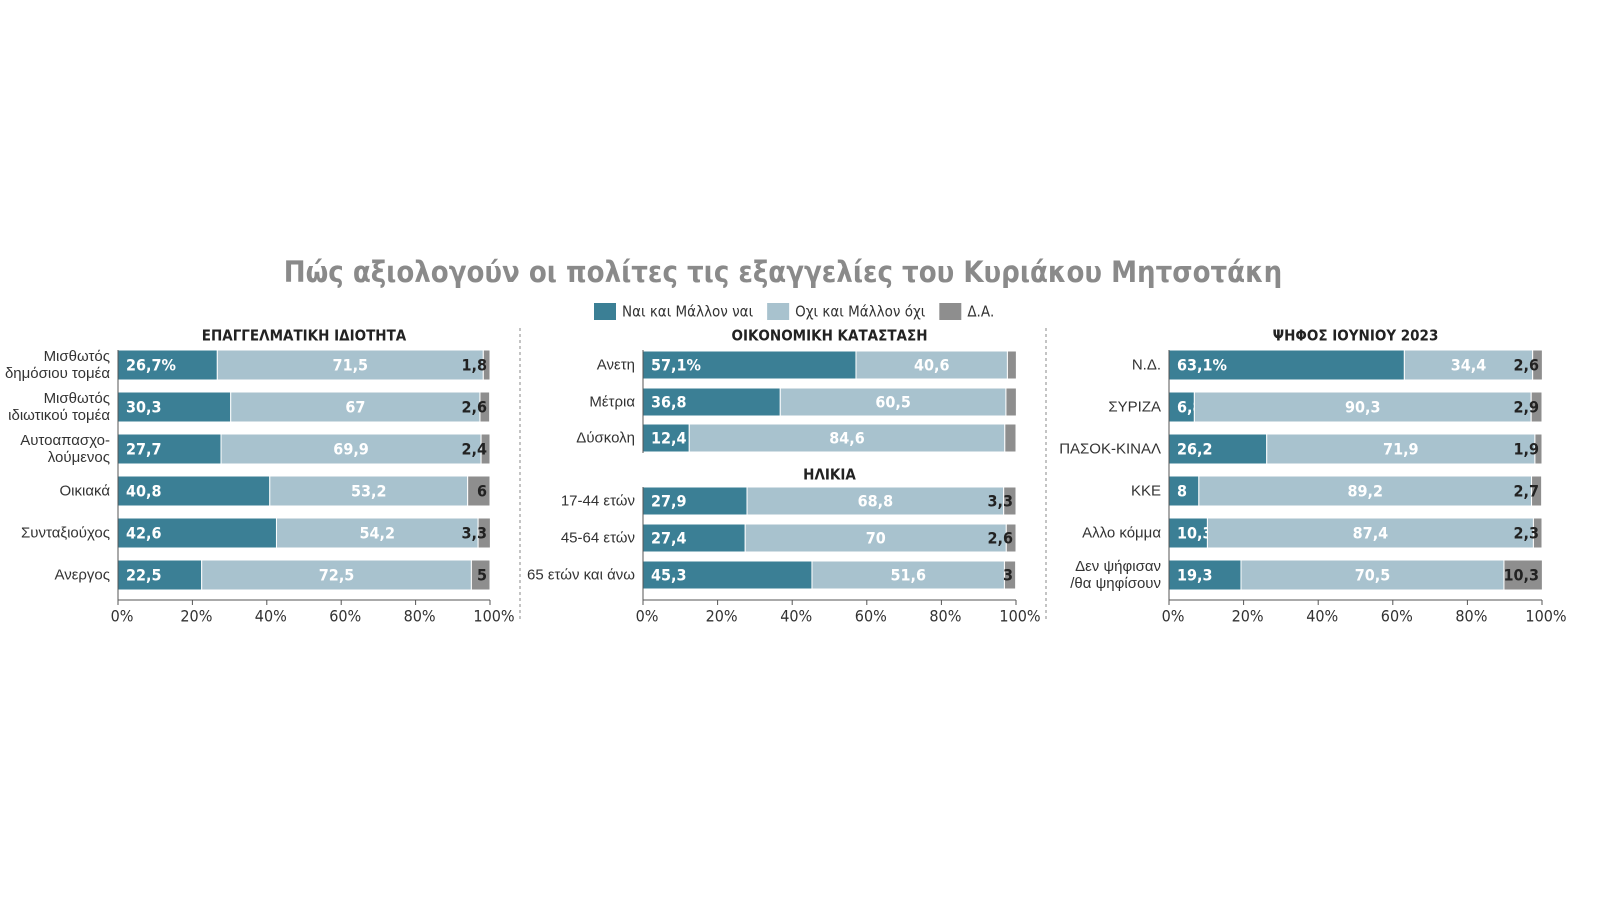  I want to click on category-label: Αυτοαπασχο- λούμενος, so click(65, 449).